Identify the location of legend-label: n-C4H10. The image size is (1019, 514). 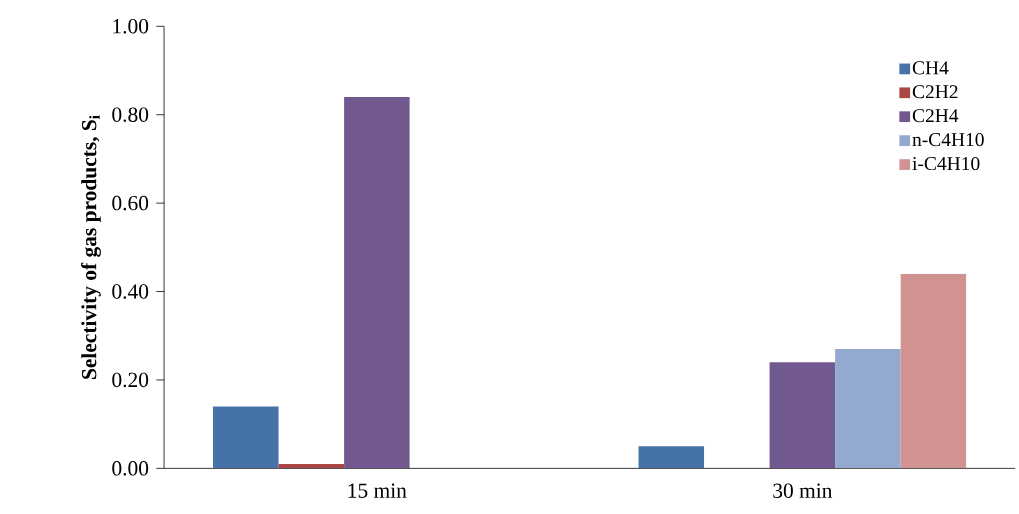
(948, 139).